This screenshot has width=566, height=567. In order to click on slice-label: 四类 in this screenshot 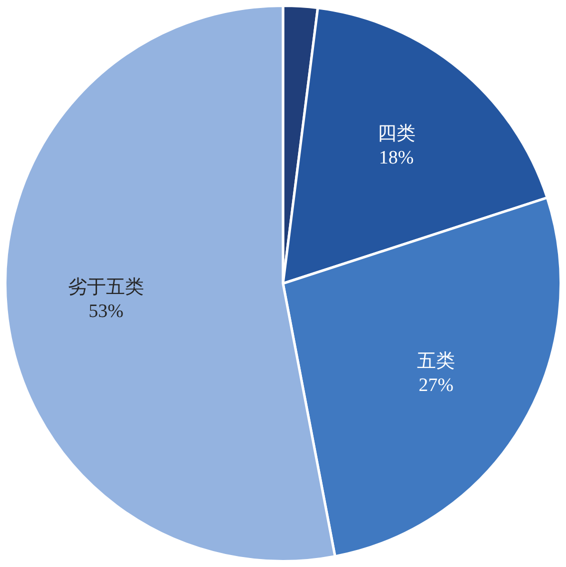, I will do `click(396, 134)`.